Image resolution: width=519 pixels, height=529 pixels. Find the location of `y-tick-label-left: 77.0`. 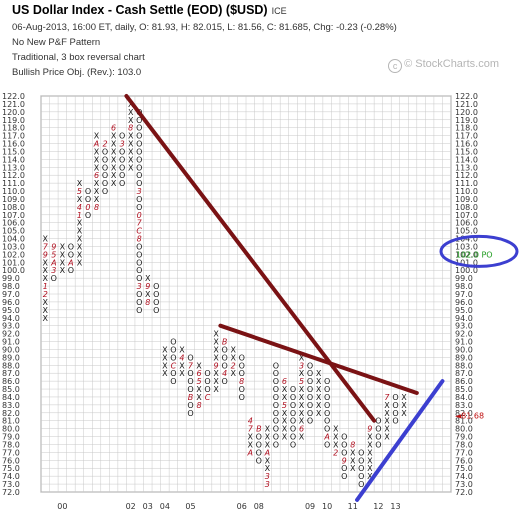

y-tick-label-left: 77.0 is located at coordinates (11, 452).